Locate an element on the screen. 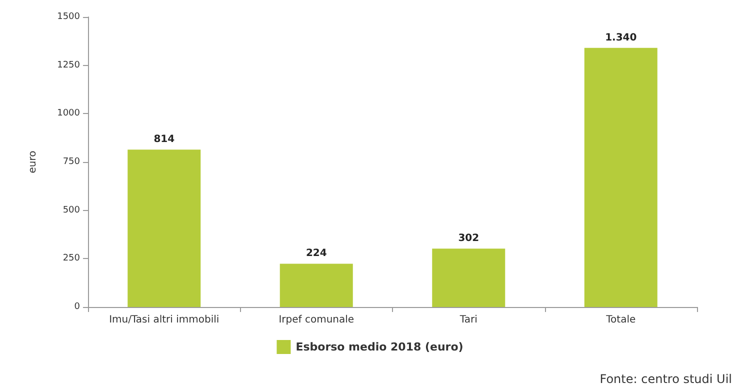  data-label: 302 is located at coordinates (469, 238).